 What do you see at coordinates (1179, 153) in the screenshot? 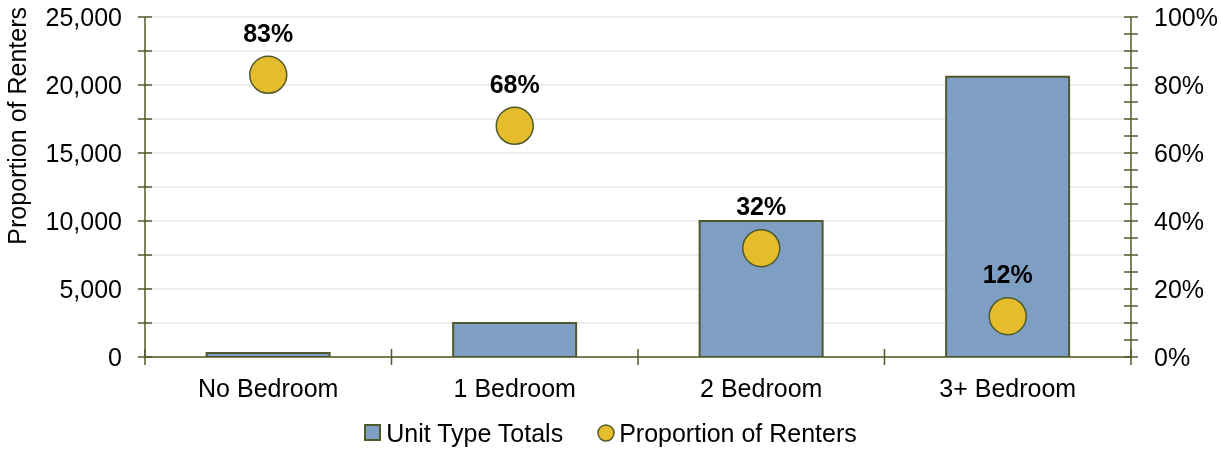
I see `y2-tick-label: 60%` at bounding box center [1179, 153].